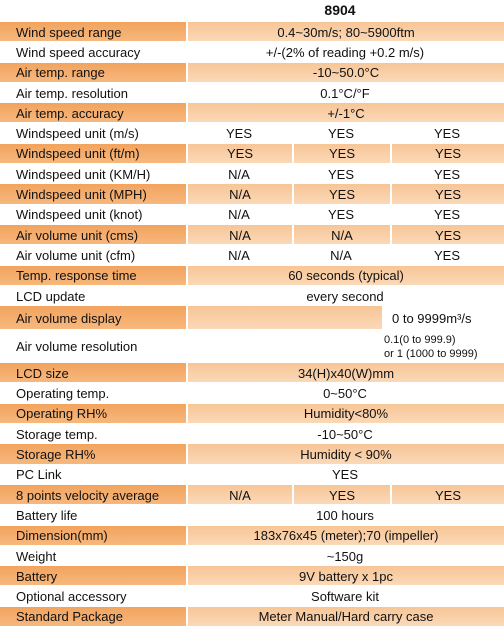 The height and width of the screenshot is (630, 504). What do you see at coordinates (345, 597) in the screenshot?
I see `spec-value: Software kit` at bounding box center [345, 597].